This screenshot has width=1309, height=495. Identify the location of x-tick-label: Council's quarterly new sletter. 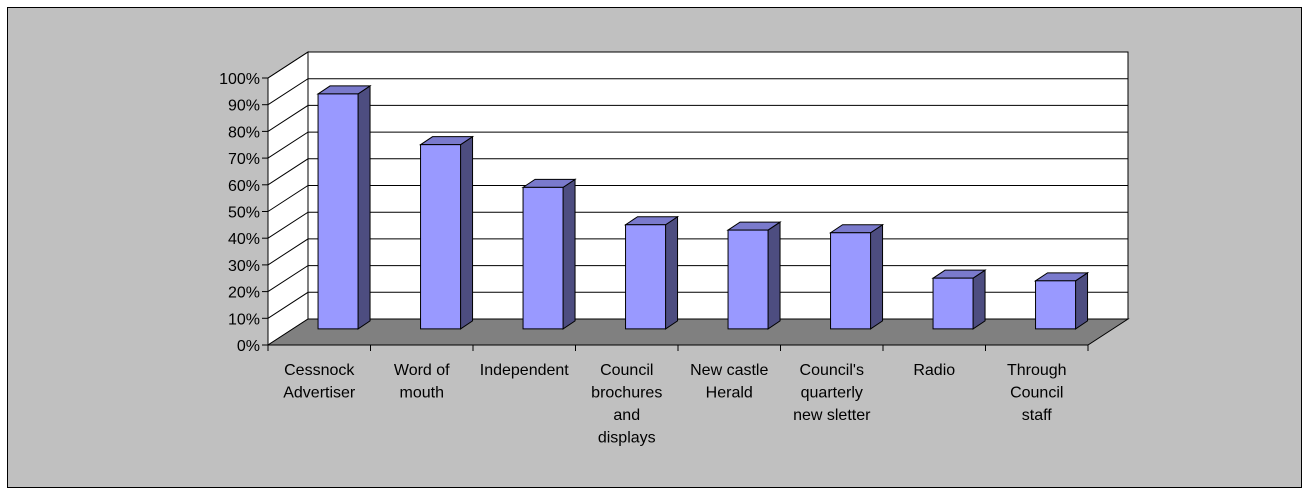
(832, 393).